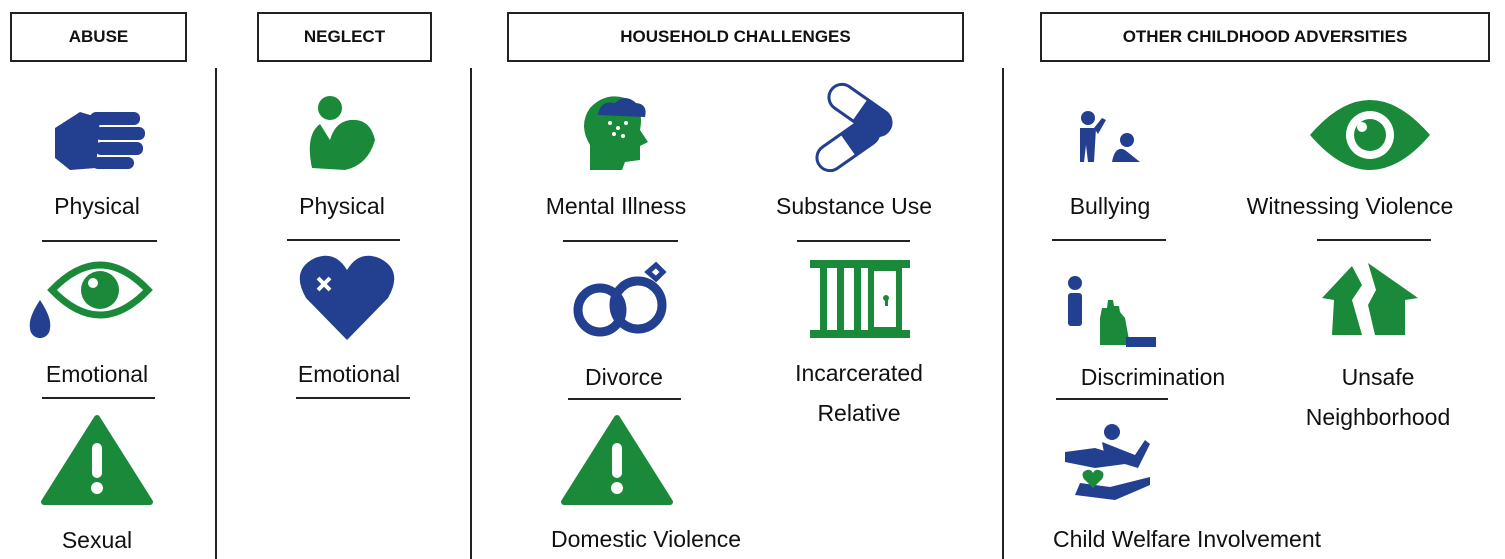 The image size is (1505, 559). Describe the element at coordinates (624, 377) in the screenshot. I see `item-label: Divorce` at that location.